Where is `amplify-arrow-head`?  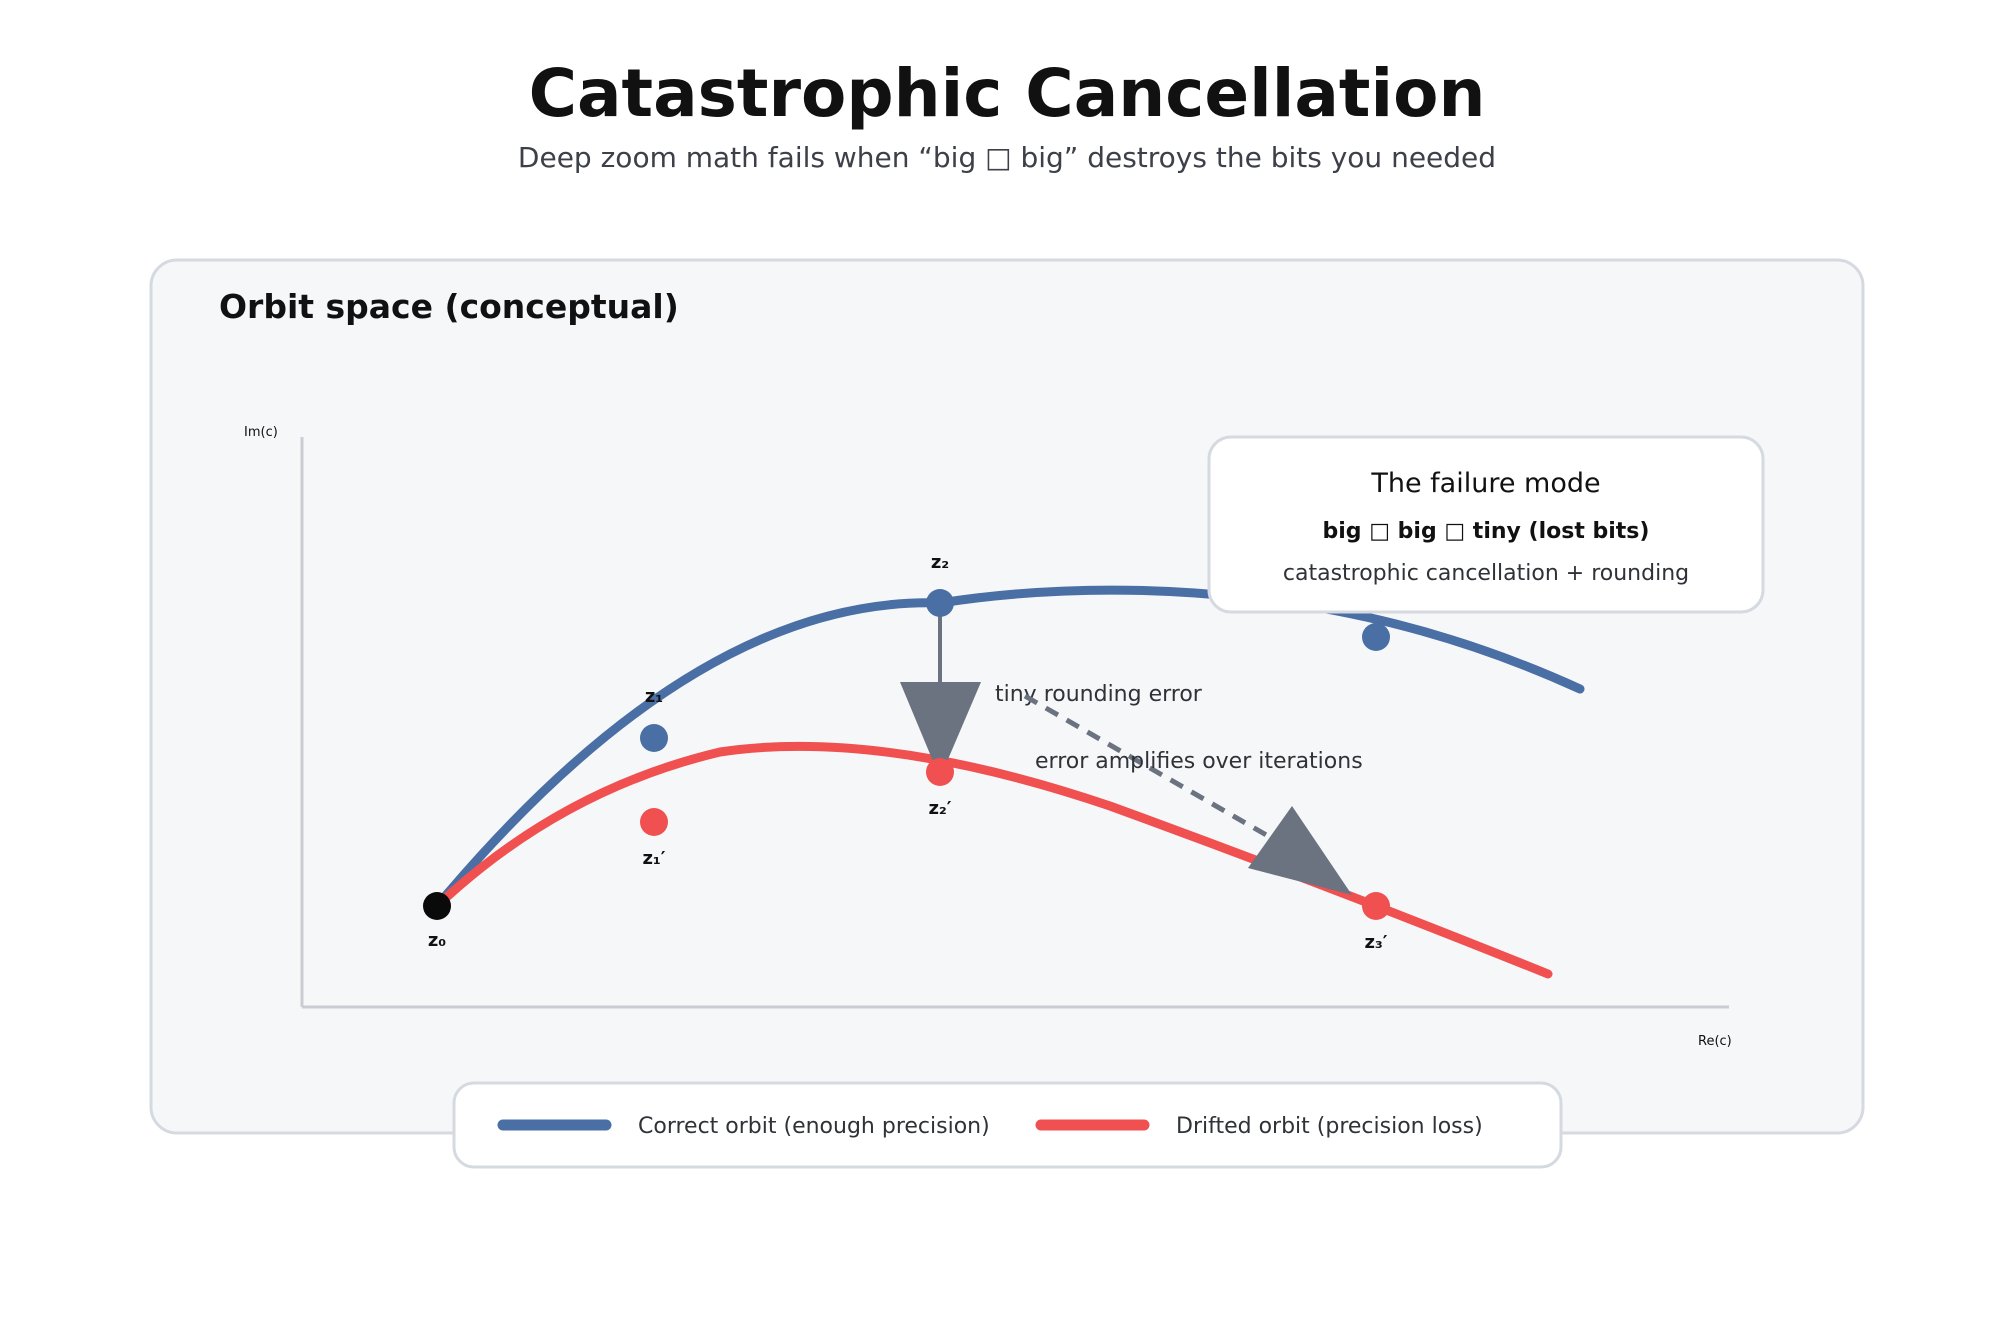
amplify-arrow-head is located at coordinates (1300, 850).